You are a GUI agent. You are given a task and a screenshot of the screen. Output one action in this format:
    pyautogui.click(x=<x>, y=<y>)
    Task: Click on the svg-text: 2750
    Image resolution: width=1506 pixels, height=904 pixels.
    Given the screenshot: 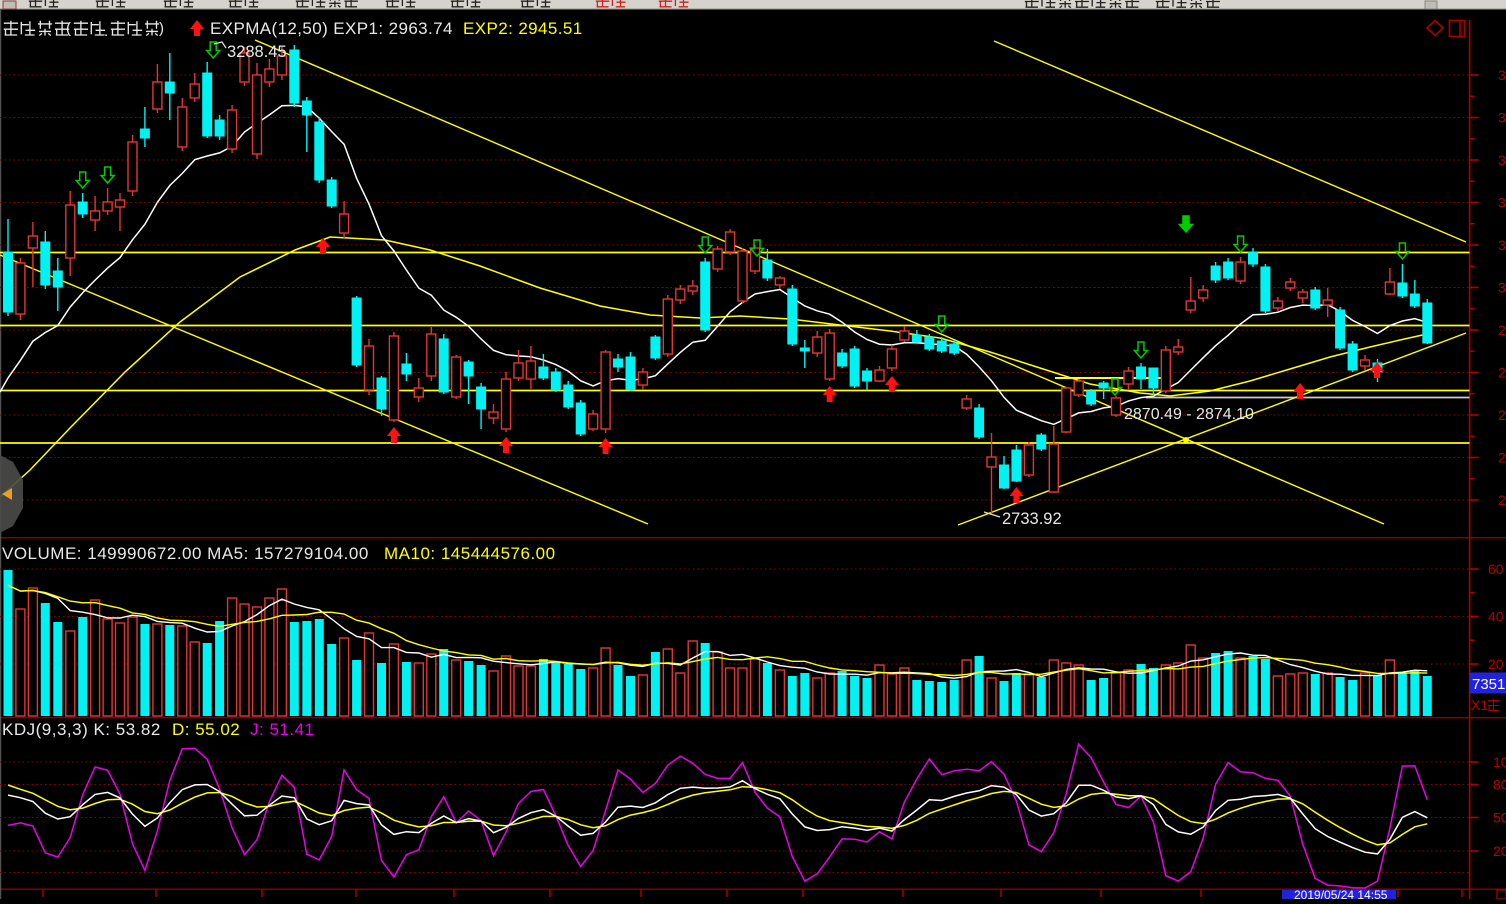 What is the action you would take?
    pyautogui.click(x=1502, y=500)
    